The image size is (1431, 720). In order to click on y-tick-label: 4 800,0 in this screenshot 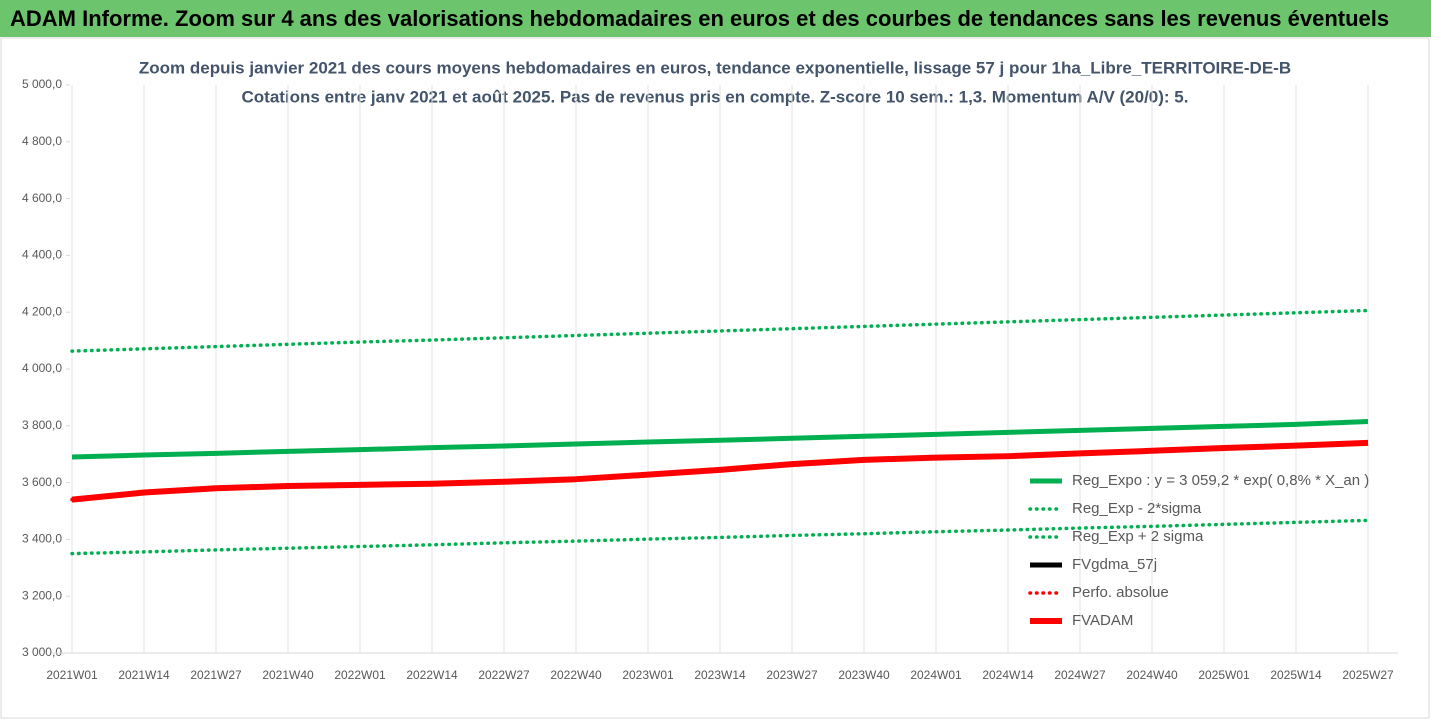, I will do `click(42, 141)`.